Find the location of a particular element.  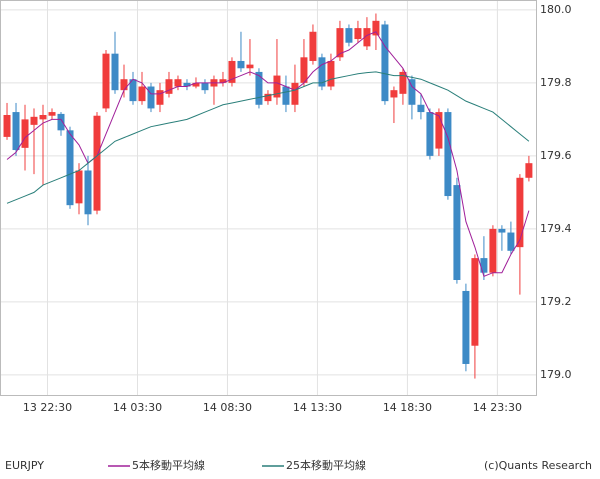

y-tick-label: 179.8 is located at coordinates (556, 82).